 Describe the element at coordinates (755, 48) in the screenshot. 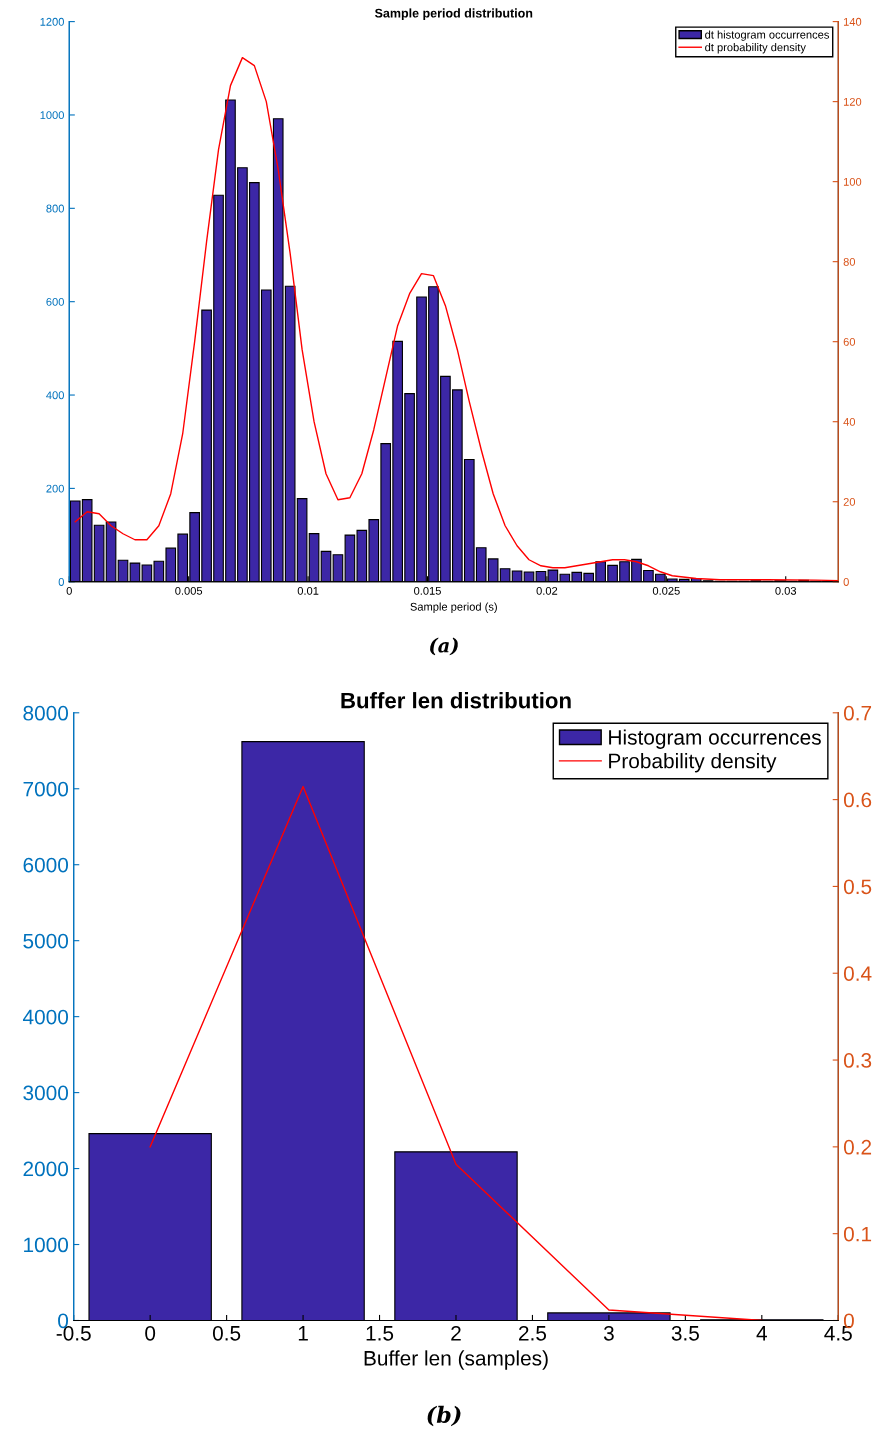

I see `legend-label: dt probability density` at that location.